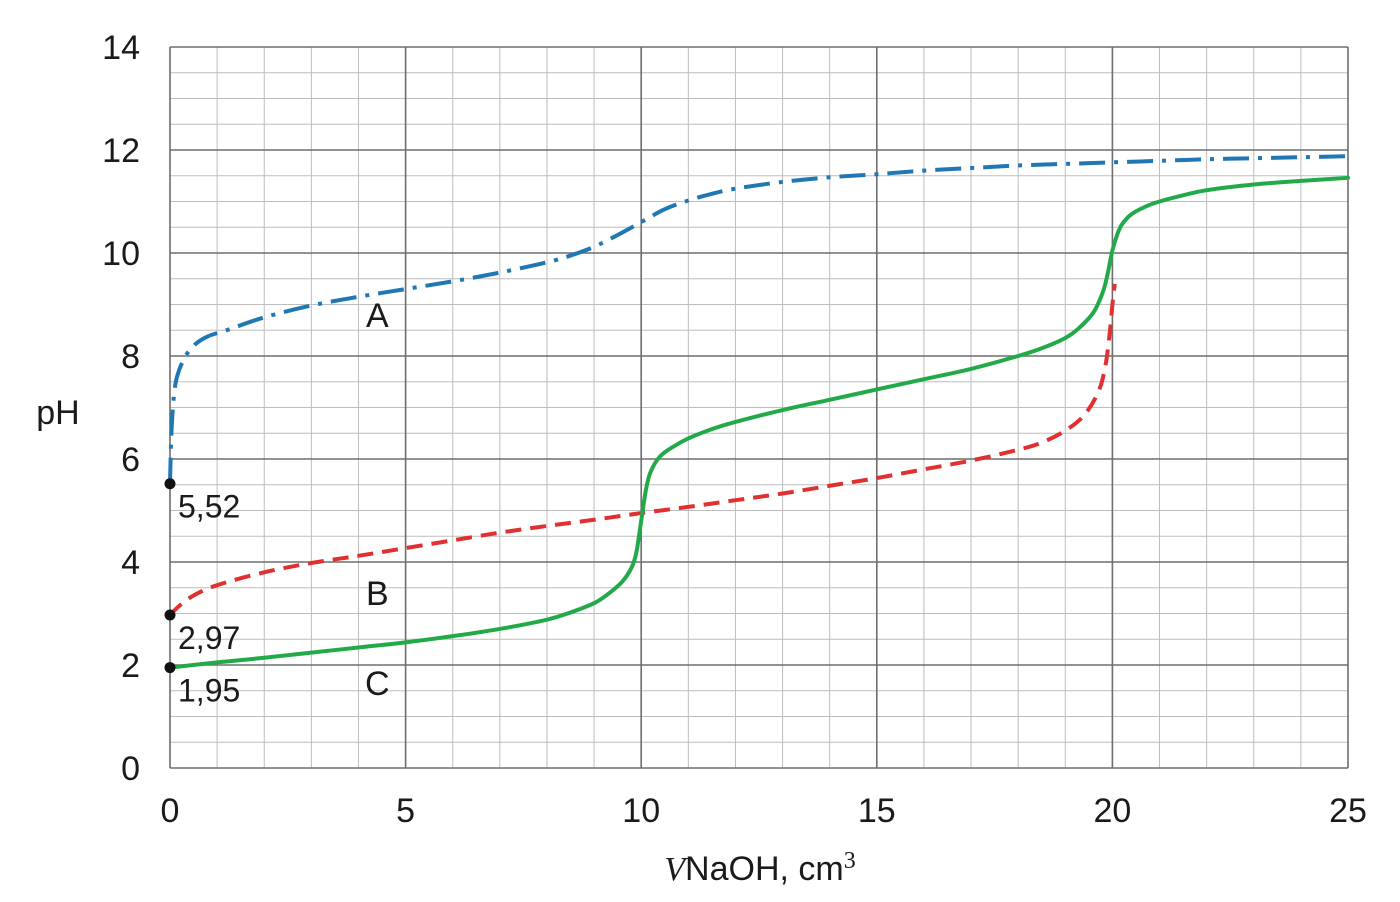 This screenshot has width=1400, height=902. I want to click on x-axis-label-sup: 3, so click(850, 861).